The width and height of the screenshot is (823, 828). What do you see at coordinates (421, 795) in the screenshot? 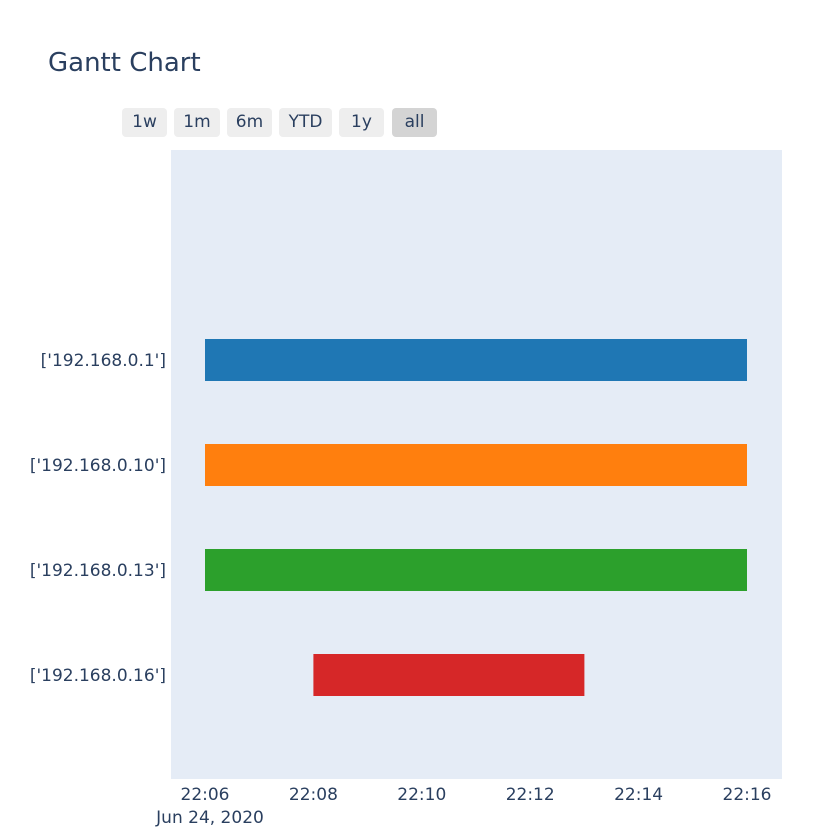
I see `x-tick-label: 22:10` at bounding box center [421, 795].